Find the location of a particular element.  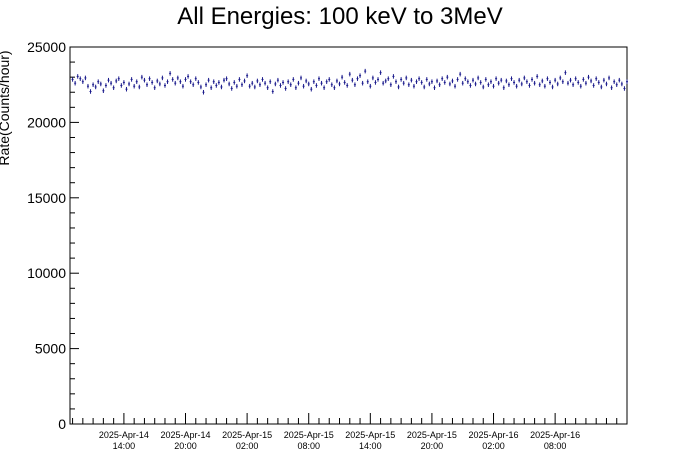

y-tick-label: 20000 is located at coordinates (46, 122).